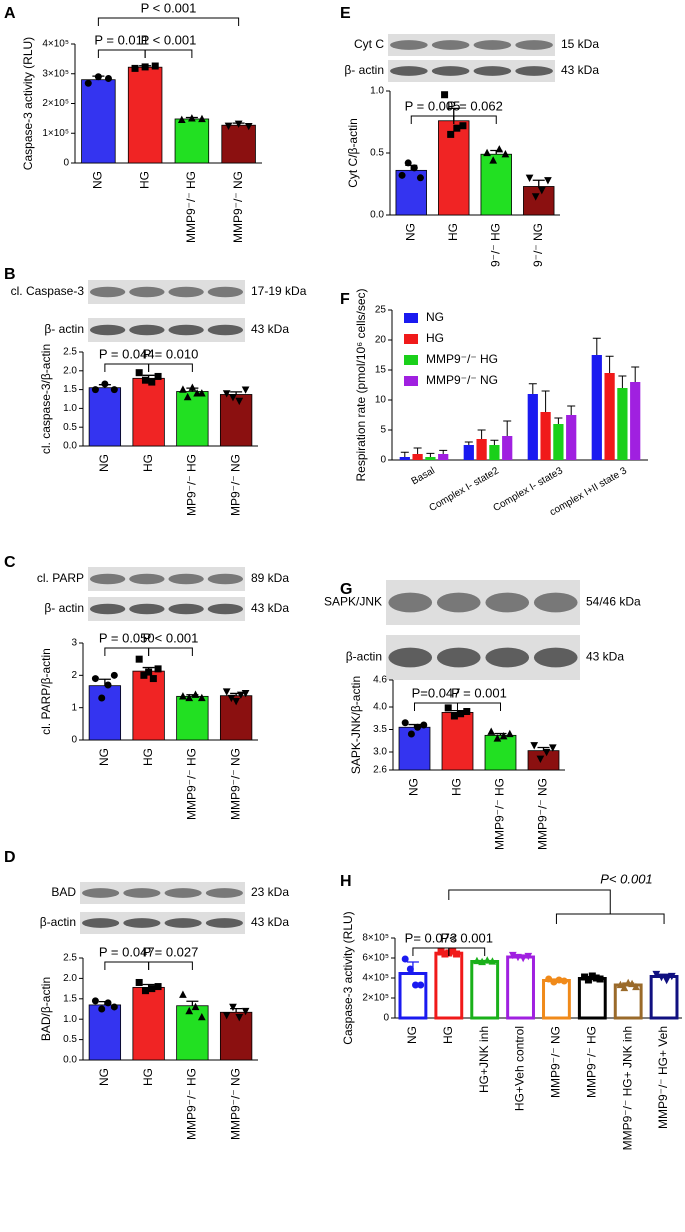 Image resolution: width=685 pixels, height=1232 pixels. Describe the element at coordinates (433, 105) in the screenshot. I see `p-value: P = 0.005` at that location.